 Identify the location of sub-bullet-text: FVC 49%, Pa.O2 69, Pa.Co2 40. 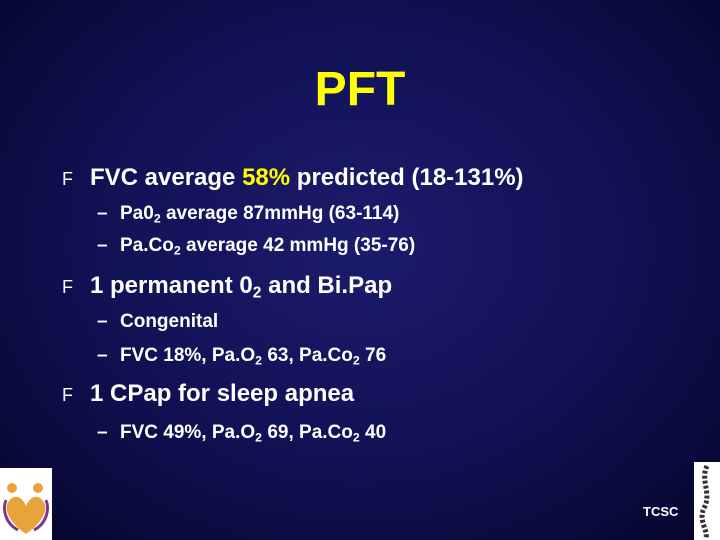
(253, 433).